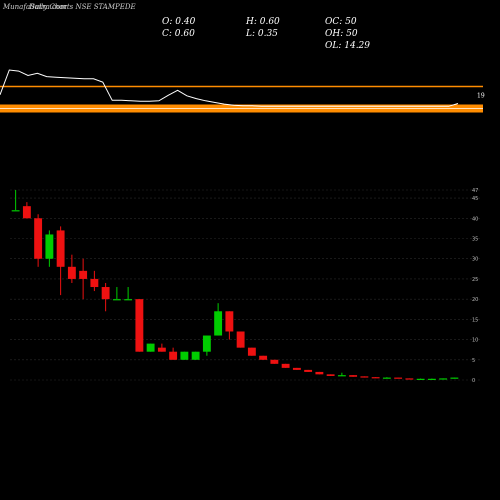 Image resolution: width=500 pixels, height=500 pixels. I want to click on low-value: L: 0.35, so click(262, 34).